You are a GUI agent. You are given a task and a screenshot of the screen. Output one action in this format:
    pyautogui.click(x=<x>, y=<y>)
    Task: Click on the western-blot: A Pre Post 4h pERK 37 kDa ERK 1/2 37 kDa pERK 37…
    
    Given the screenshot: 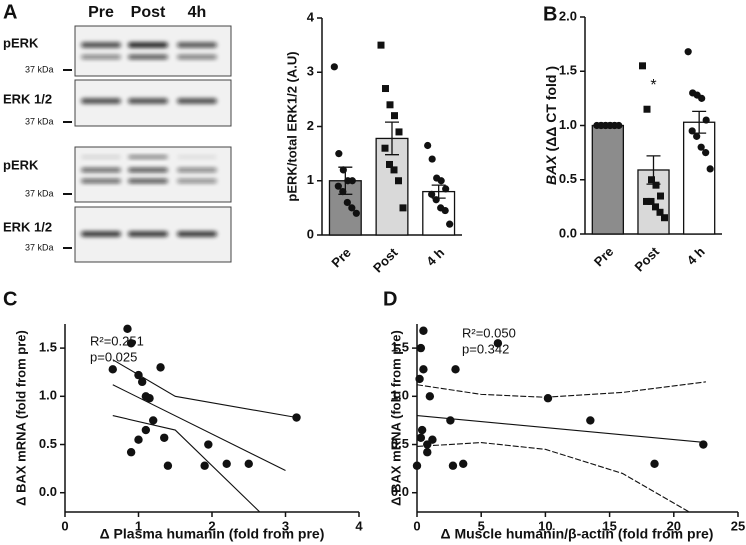 What is the action you would take?
    pyautogui.click(x=117, y=132)
    